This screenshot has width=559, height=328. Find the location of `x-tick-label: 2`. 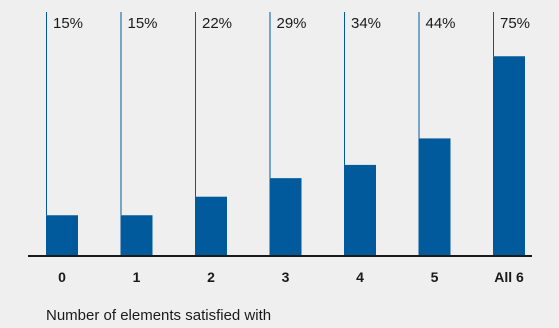

x-tick-label: 2 is located at coordinates (211, 277).